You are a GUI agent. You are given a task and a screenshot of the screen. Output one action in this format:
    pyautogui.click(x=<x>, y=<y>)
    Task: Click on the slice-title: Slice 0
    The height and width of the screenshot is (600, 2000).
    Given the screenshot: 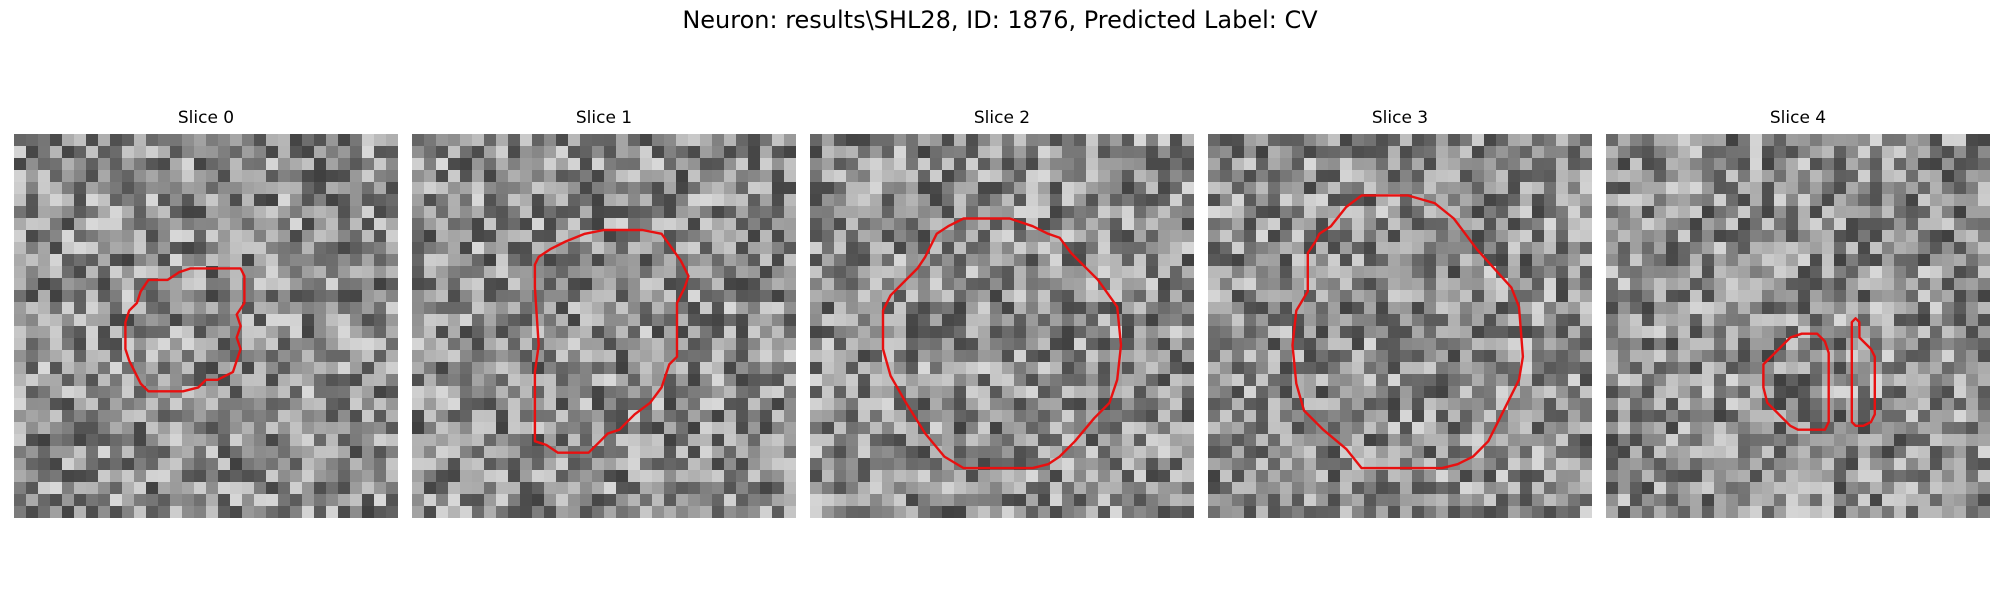 What is the action you would take?
    pyautogui.click(x=206, y=118)
    